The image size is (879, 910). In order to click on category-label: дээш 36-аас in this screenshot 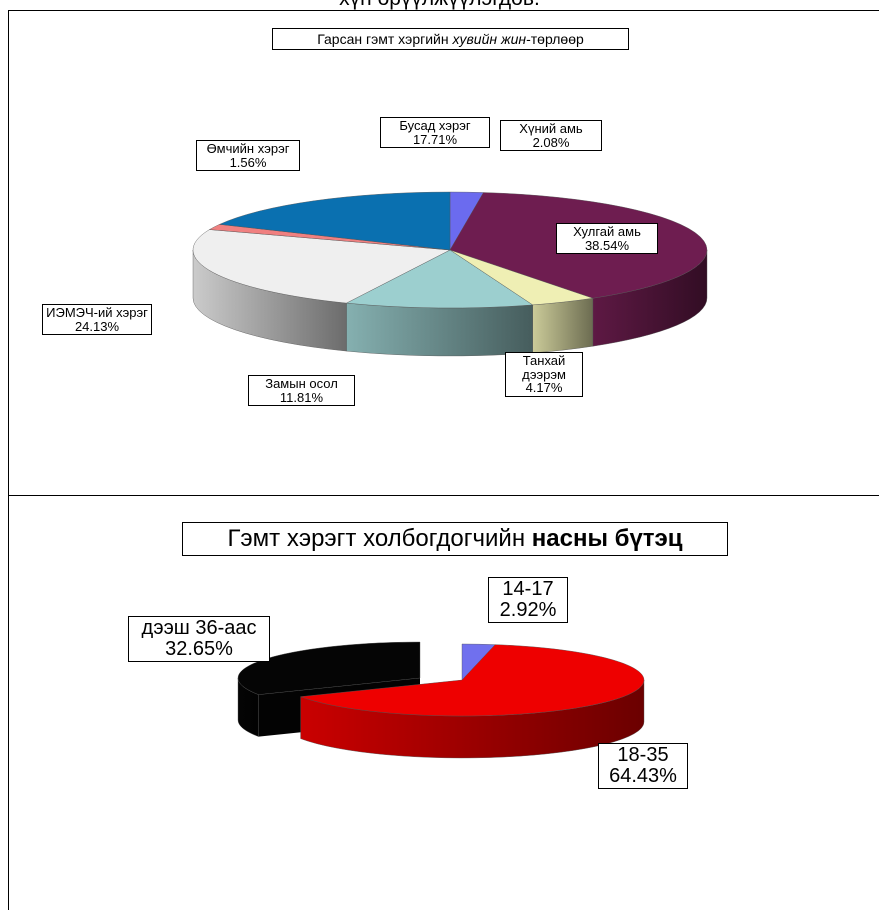, I will do `click(199, 628)`.